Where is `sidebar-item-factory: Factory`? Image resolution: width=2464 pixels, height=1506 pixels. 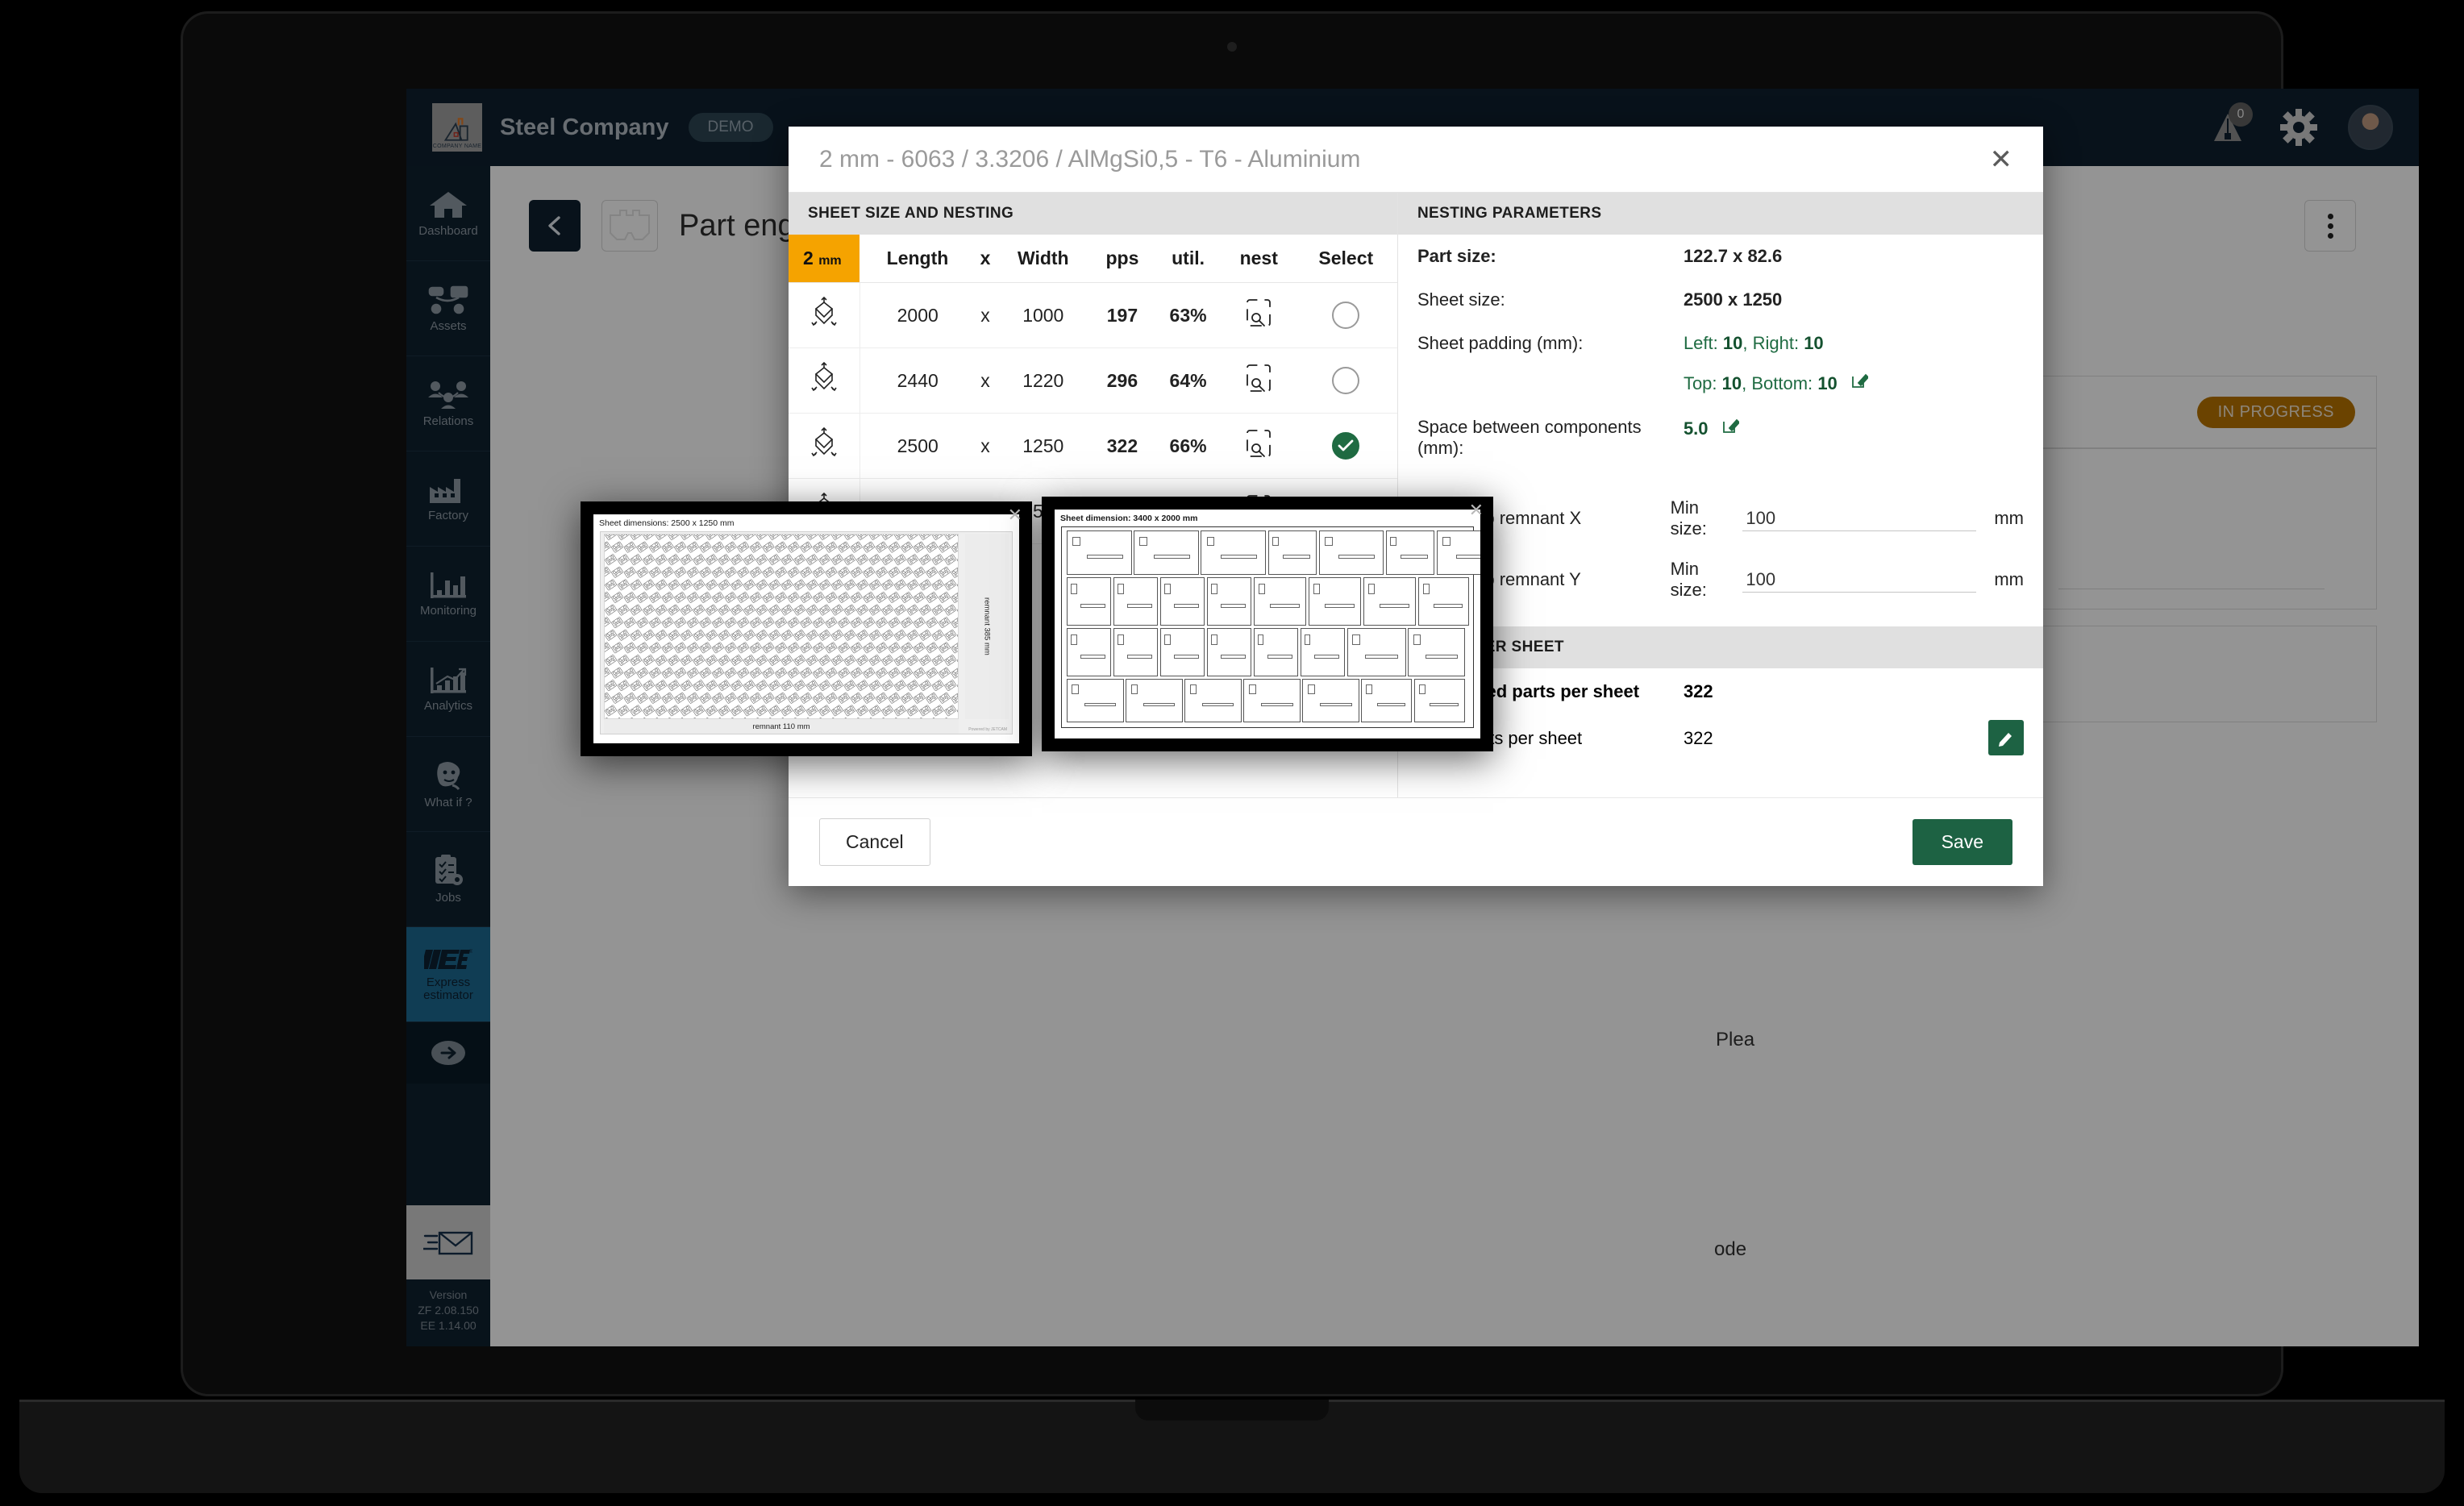 sidebar-item-factory: Factory is located at coordinates (448, 499).